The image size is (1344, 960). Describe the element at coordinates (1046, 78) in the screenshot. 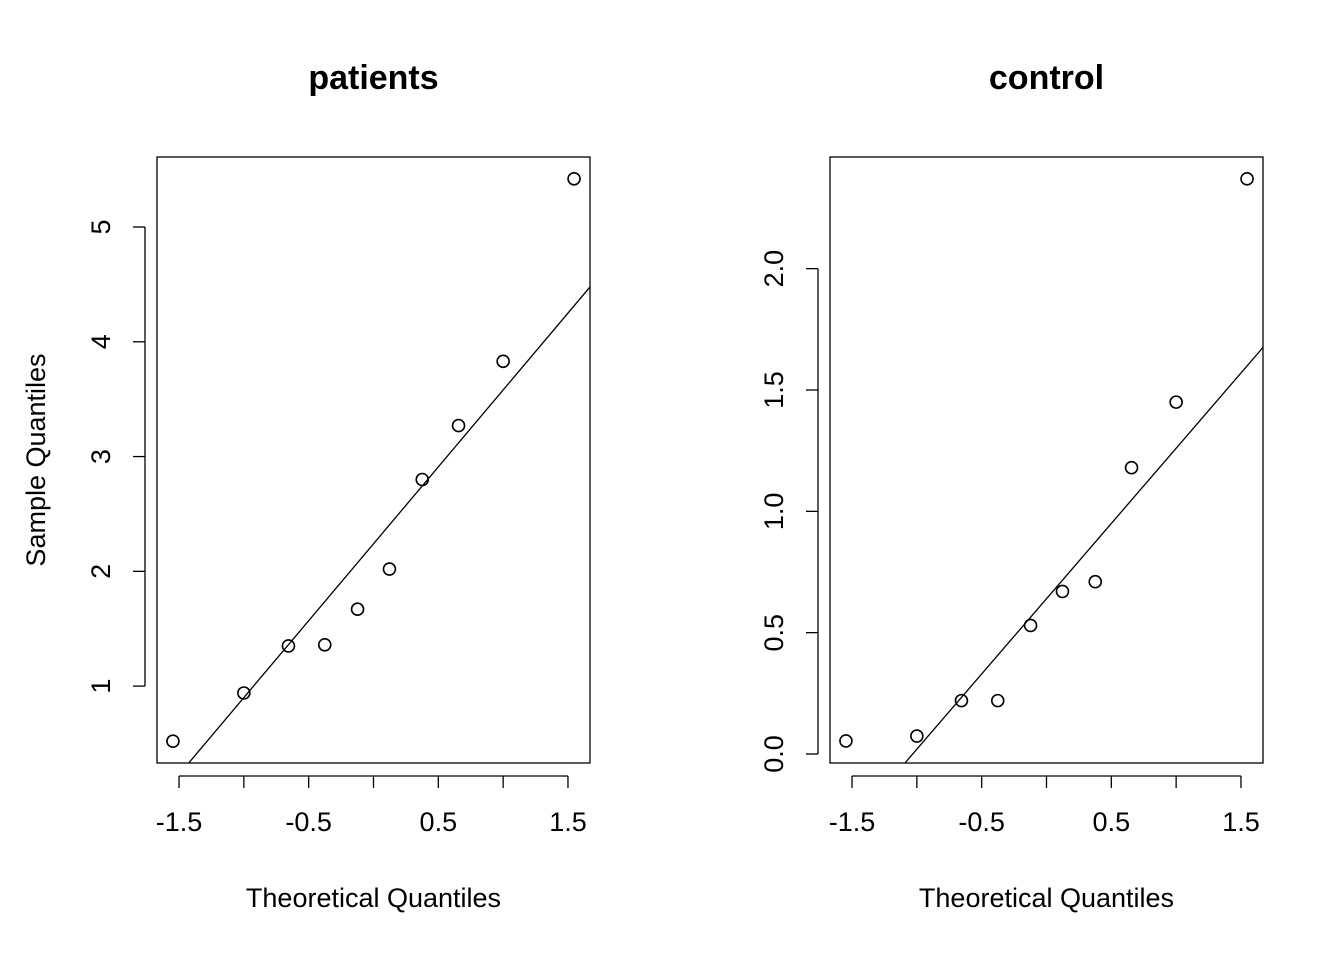

I see `chart-title: control` at that location.